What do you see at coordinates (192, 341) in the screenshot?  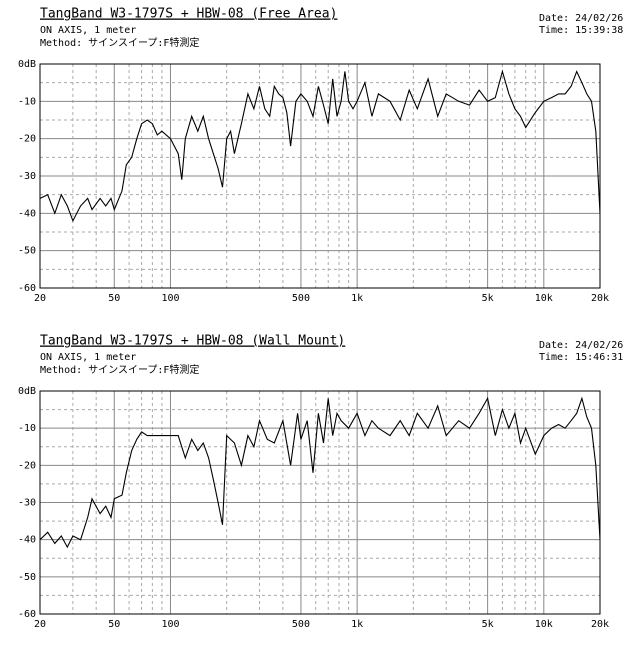 I see `chart-title: TangBand W3-1797S + HBW-08 (Wall Mount)` at bounding box center [192, 341].